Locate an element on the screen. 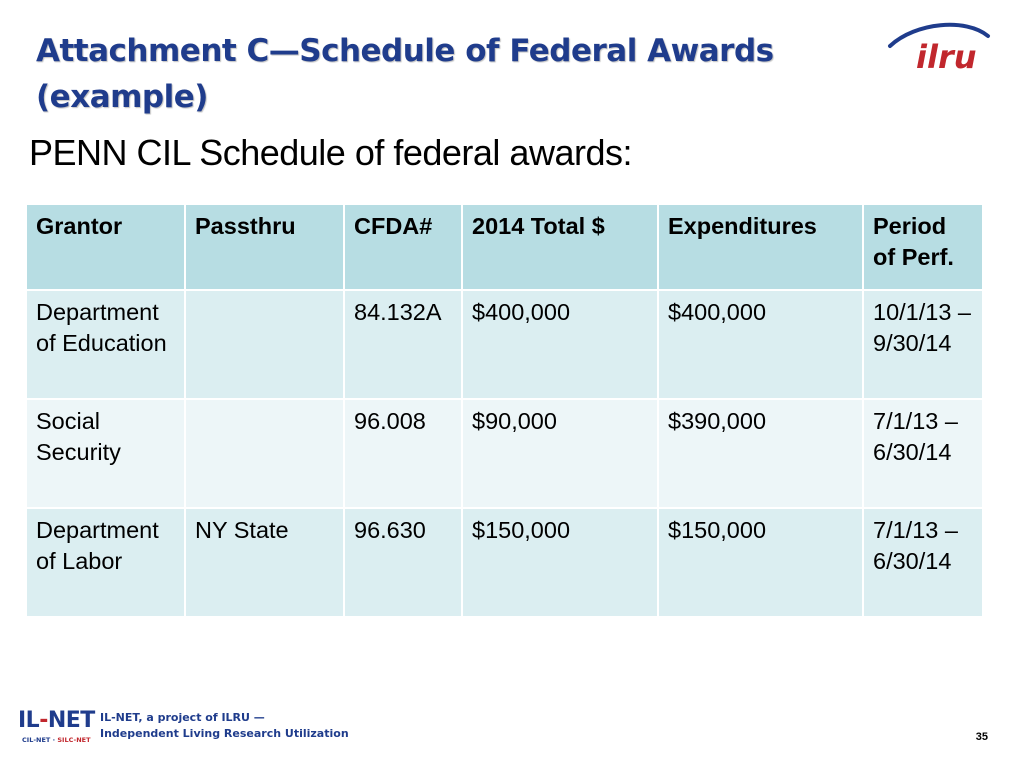 This screenshot has width=1024, height=768. il-net-logo-net: NET is located at coordinates (71, 720).